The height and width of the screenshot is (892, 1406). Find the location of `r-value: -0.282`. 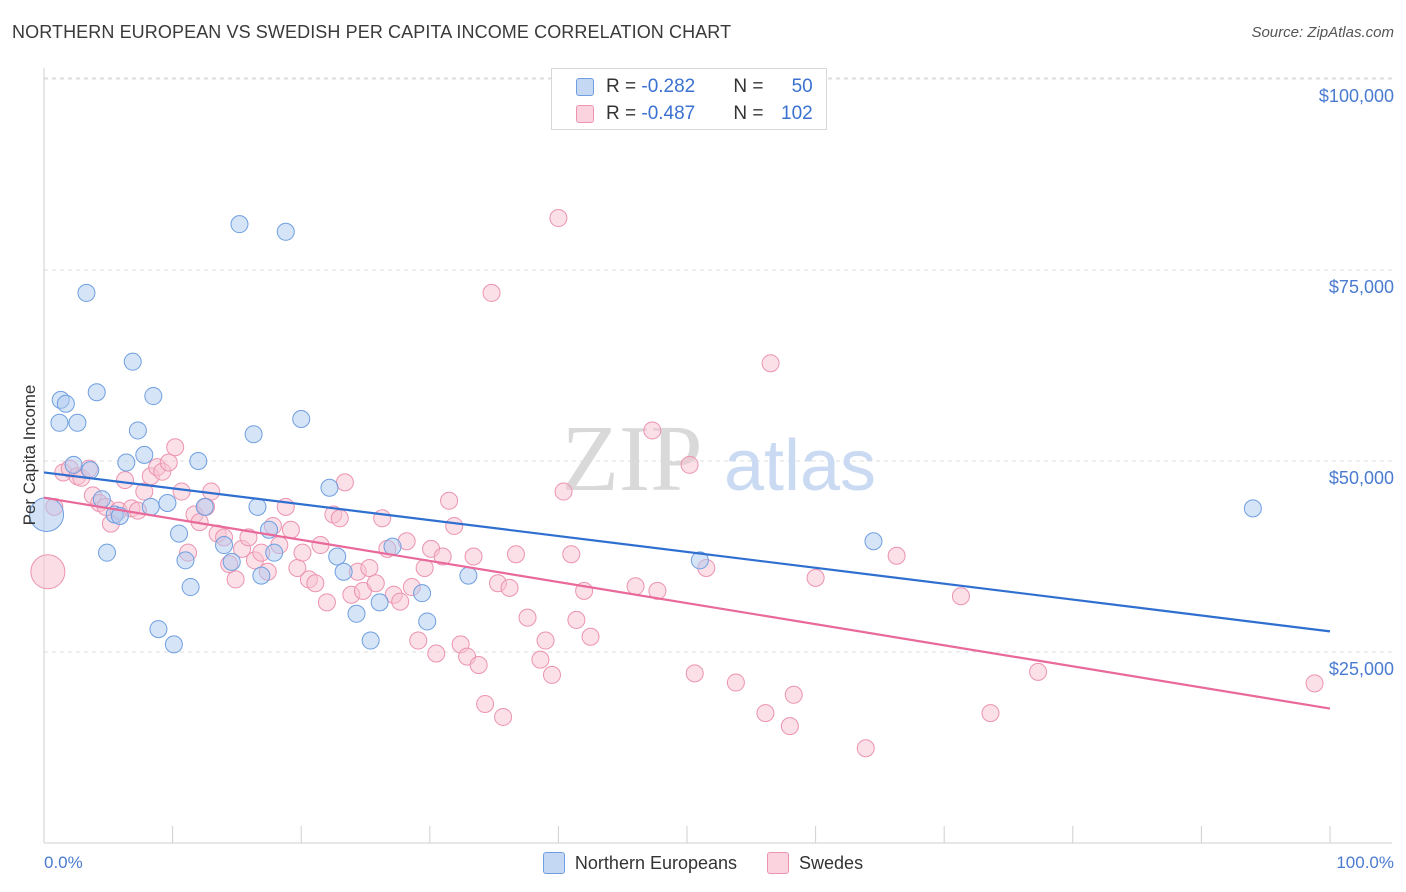

r-value: -0.282 is located at coordinates (668, 86).